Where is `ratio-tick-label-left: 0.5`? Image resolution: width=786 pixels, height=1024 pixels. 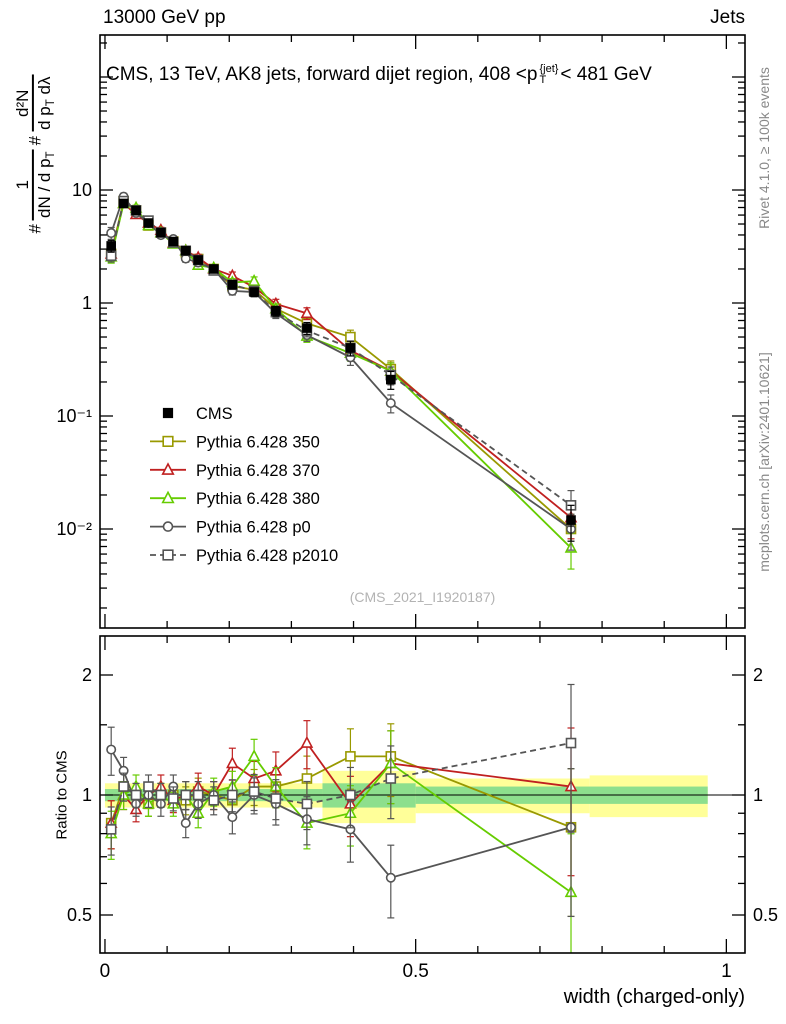
ratio-tick-label-left: 0.5 is located at coordinates (79, 915).